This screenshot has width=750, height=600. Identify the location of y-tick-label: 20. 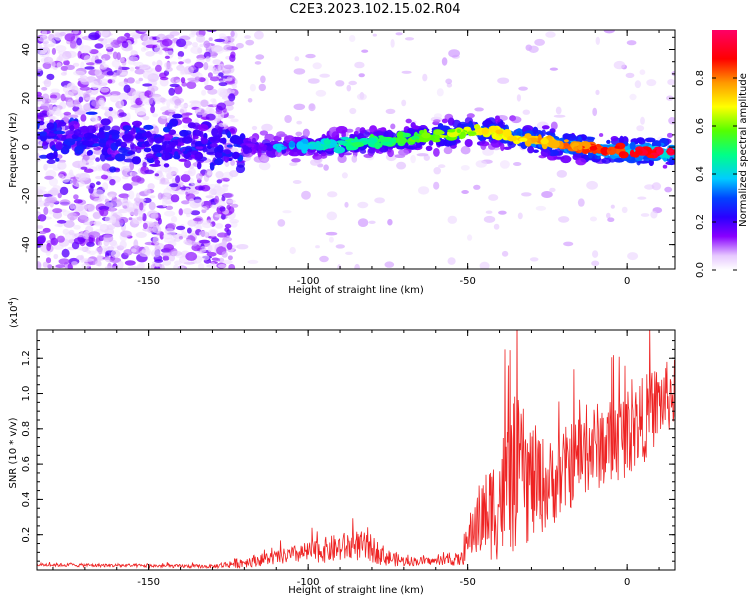
(26, 98).